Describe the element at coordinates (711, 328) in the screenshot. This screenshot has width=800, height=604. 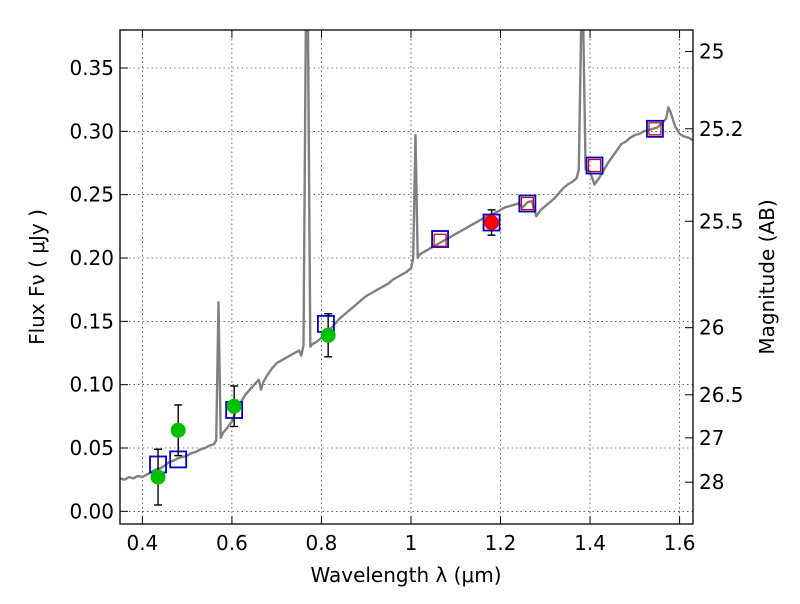
I see `right-tick-label: 26` at that location.